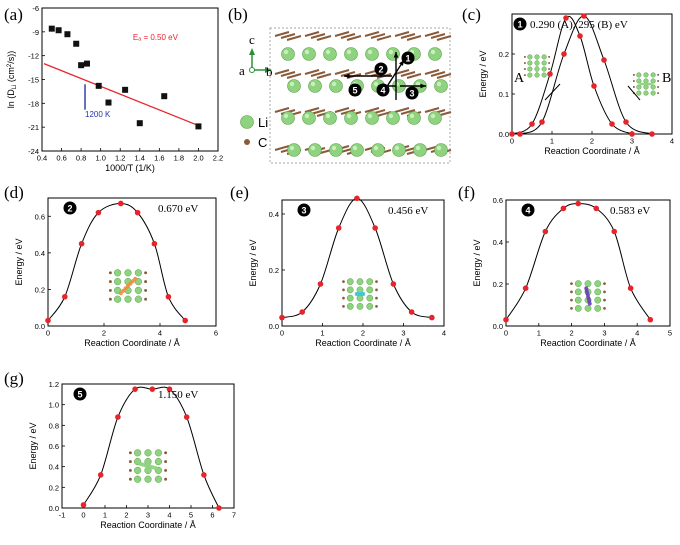 This screenshot has width=680, height=545. What do you see at coordinates (54, 508) in the screenshot?
I see `y-tick-label: 0.0` at bounding box center [54, 508].